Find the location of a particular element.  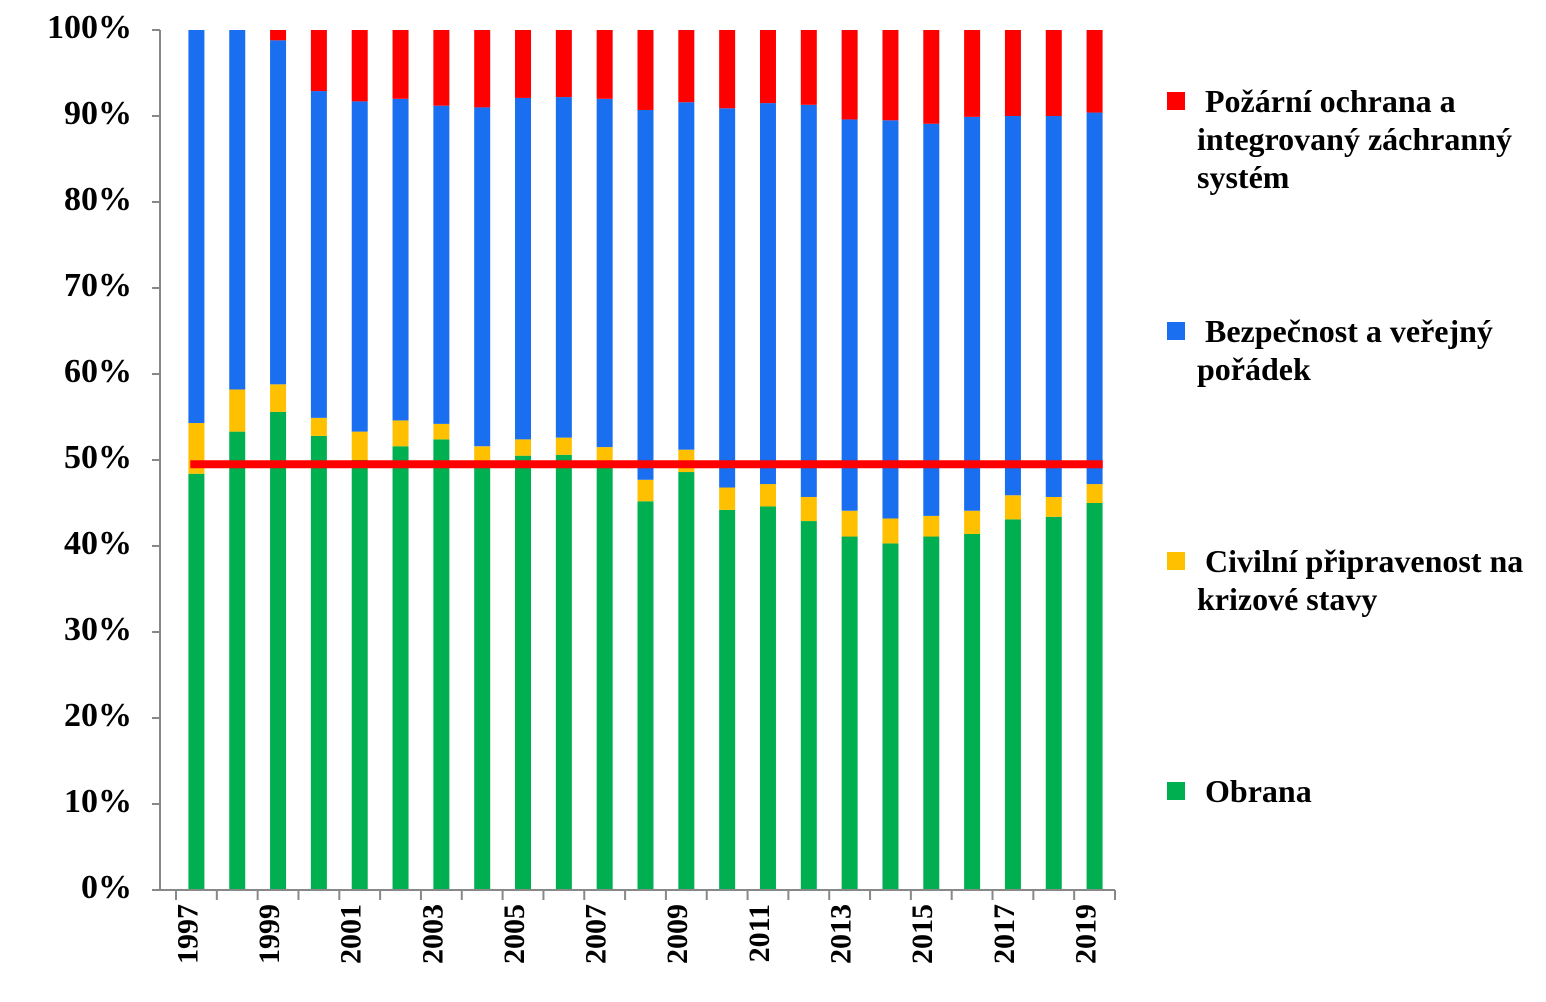

legend-item: Civilní připravenost na krizové stavy is located at coordinates (1345, 580).